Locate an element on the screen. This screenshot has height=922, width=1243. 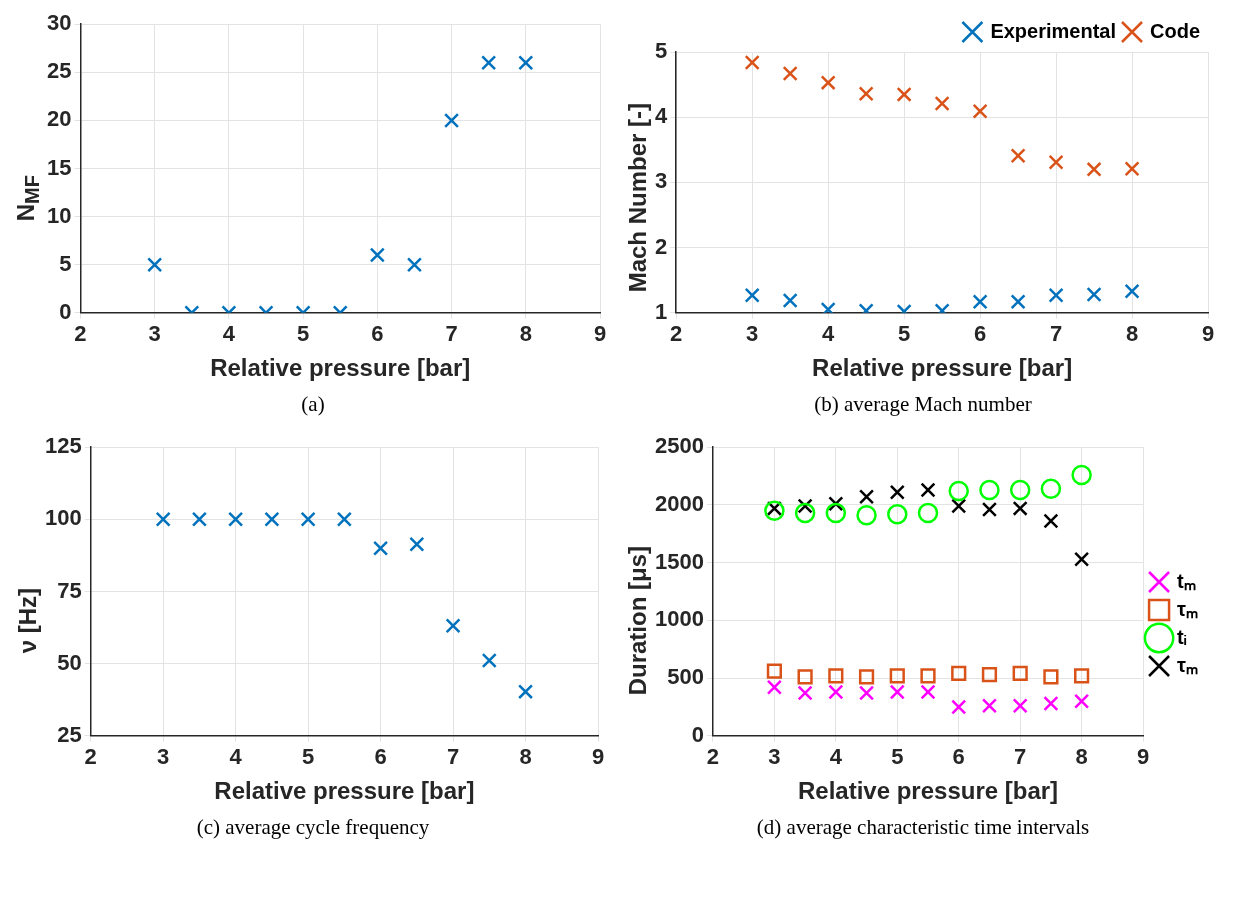
y-tick-label: 20 is located at coordinates (59, 119).